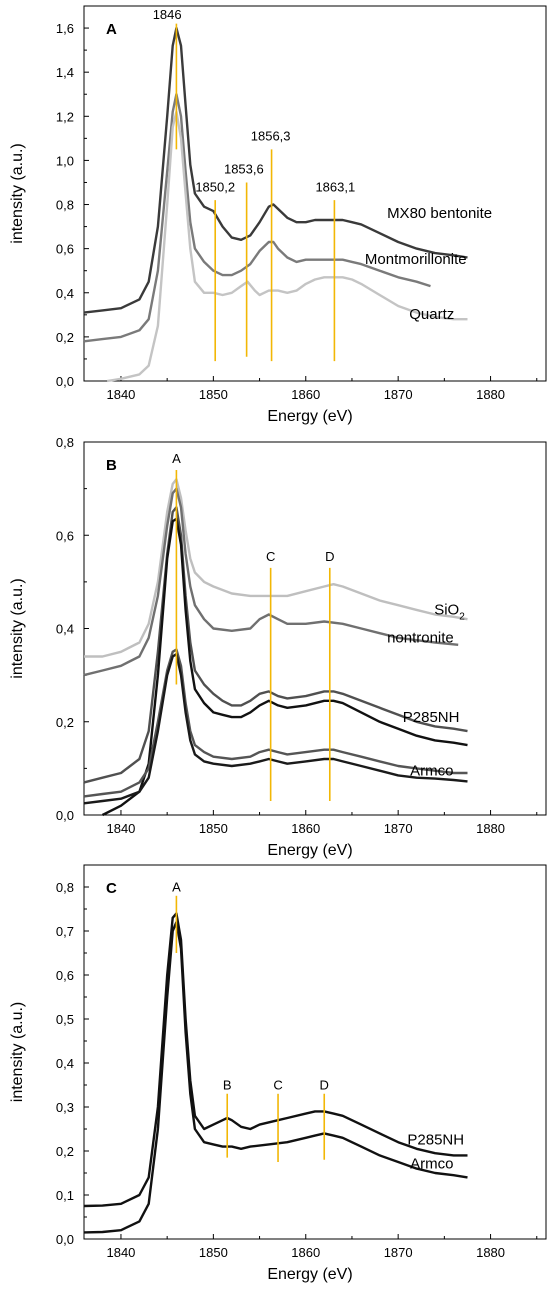  Describe the element at coordinates (271, 136) in the screenshot. I see `reference-line-label: 1856,3` at that location.